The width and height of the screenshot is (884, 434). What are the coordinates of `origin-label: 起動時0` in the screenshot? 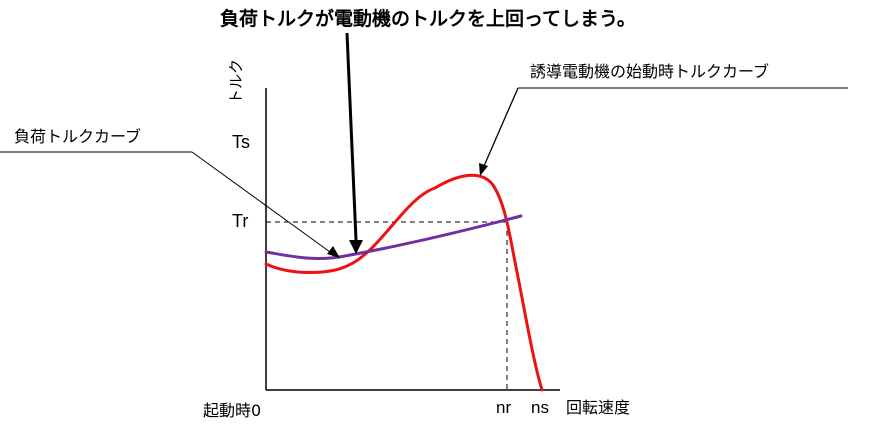 It's located at (232, 410).